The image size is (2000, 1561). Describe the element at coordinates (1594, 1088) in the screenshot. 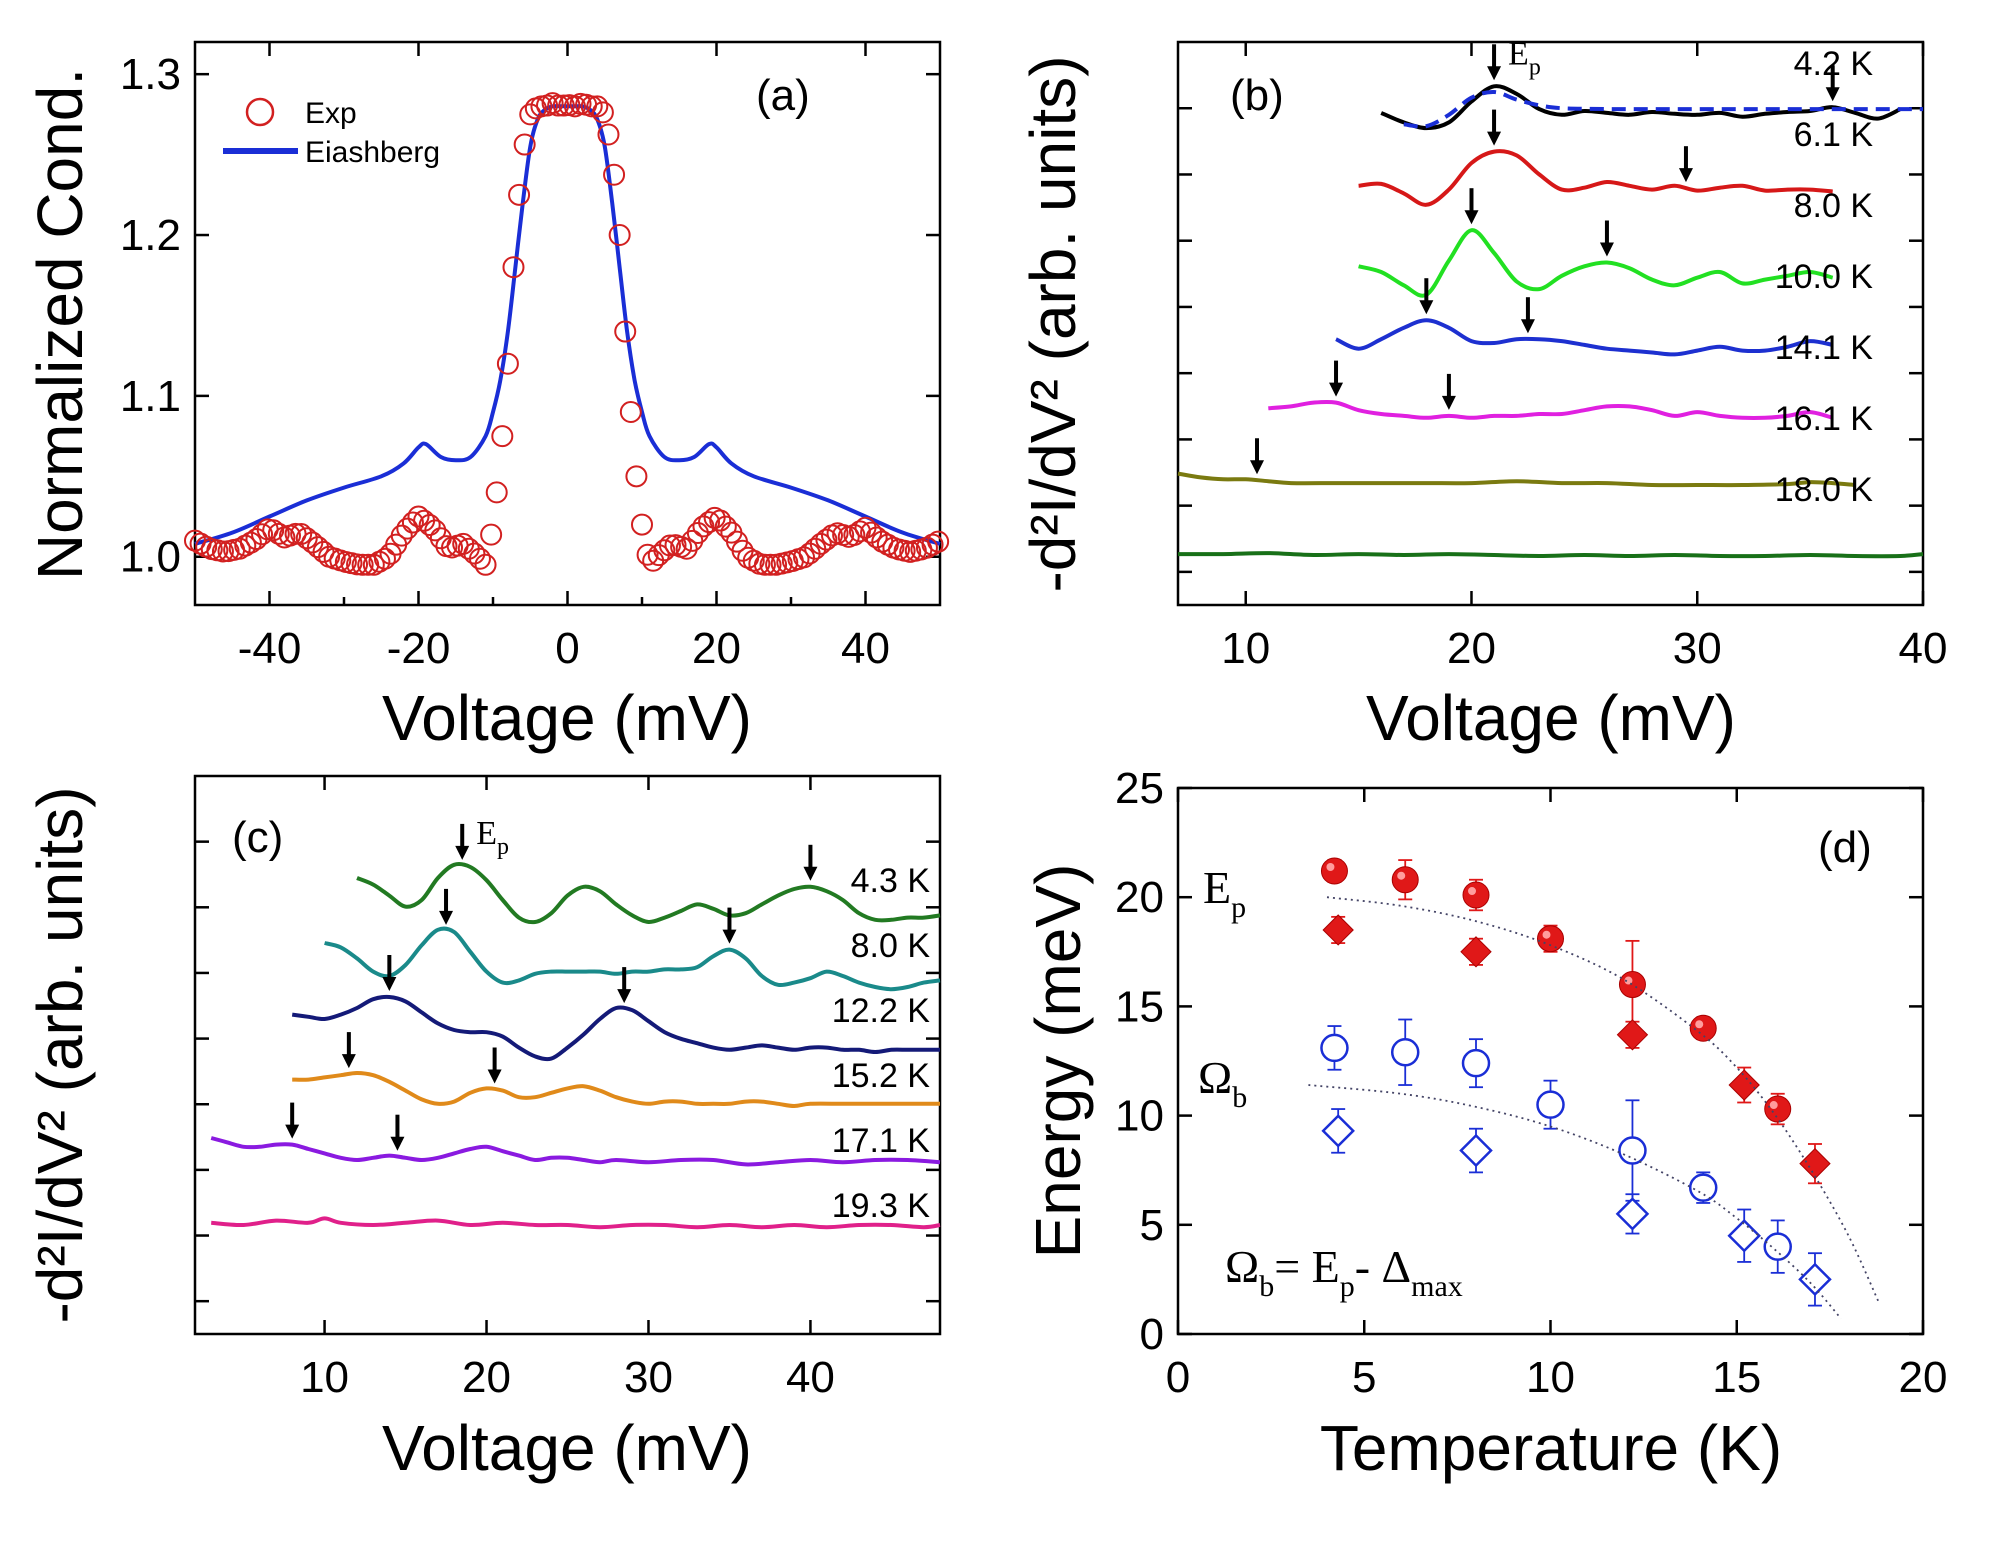

I see `panel-d-data` at that location.